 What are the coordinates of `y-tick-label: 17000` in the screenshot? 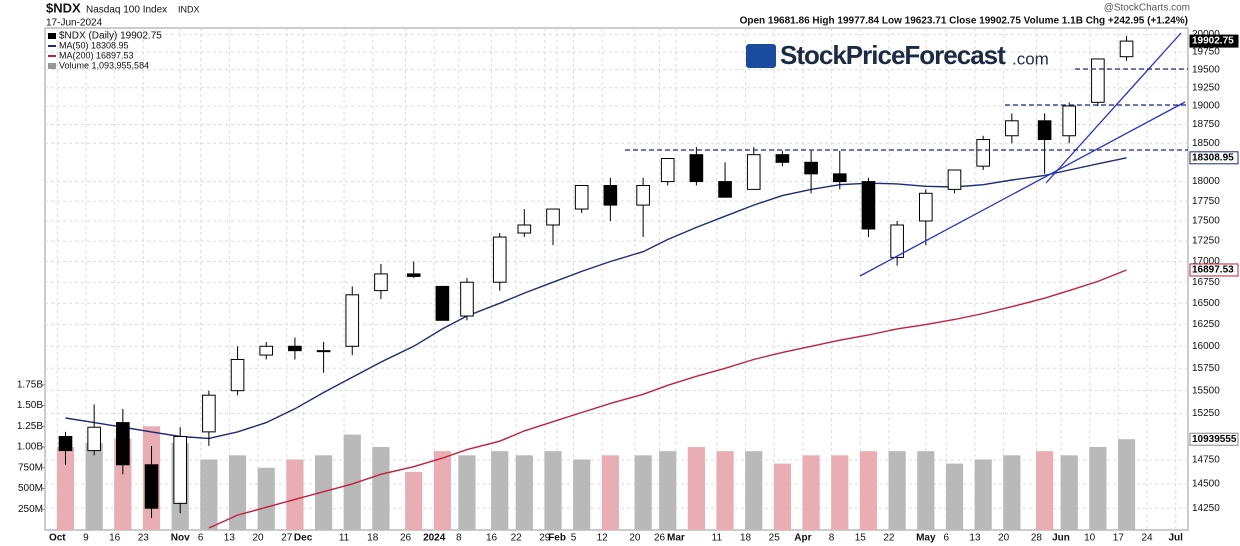 It's located at (1206, 261).